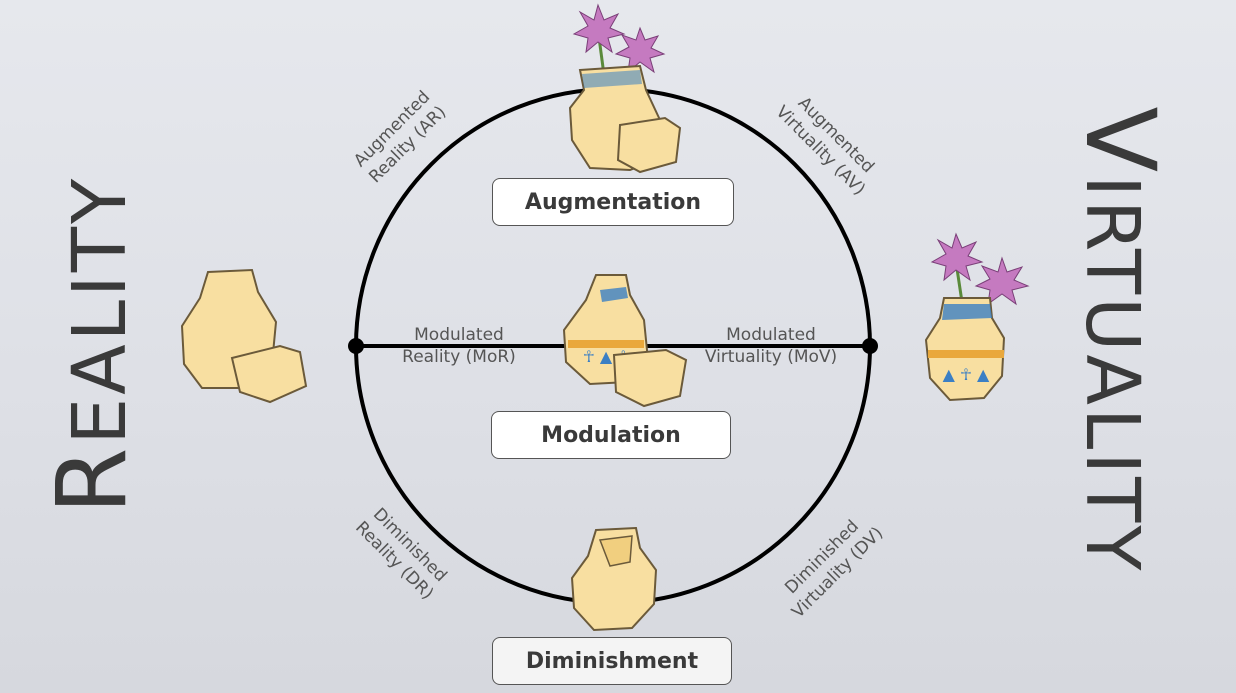 This screenshot has width=1236, height=693. Describe the element at coordinates (870, 346) in the screenshot. I see `virtuality-endpoint-dot` at that location.